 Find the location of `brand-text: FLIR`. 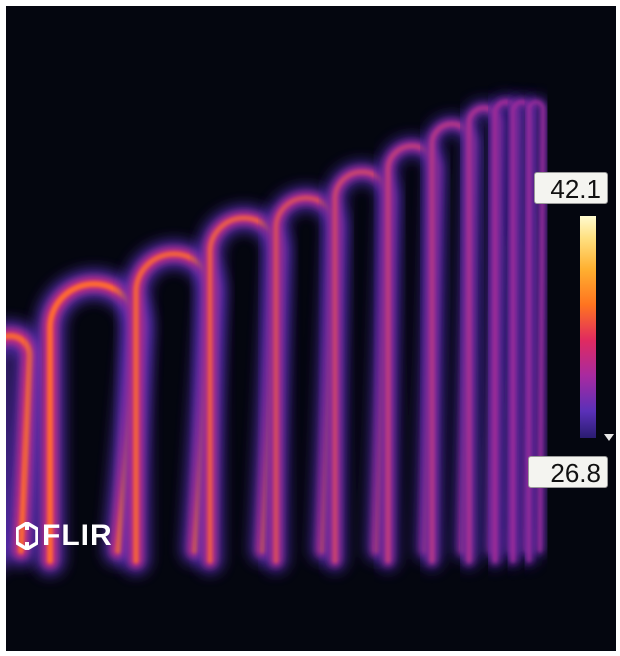

brand-text: FLIR is located at coordinates (77, 535).